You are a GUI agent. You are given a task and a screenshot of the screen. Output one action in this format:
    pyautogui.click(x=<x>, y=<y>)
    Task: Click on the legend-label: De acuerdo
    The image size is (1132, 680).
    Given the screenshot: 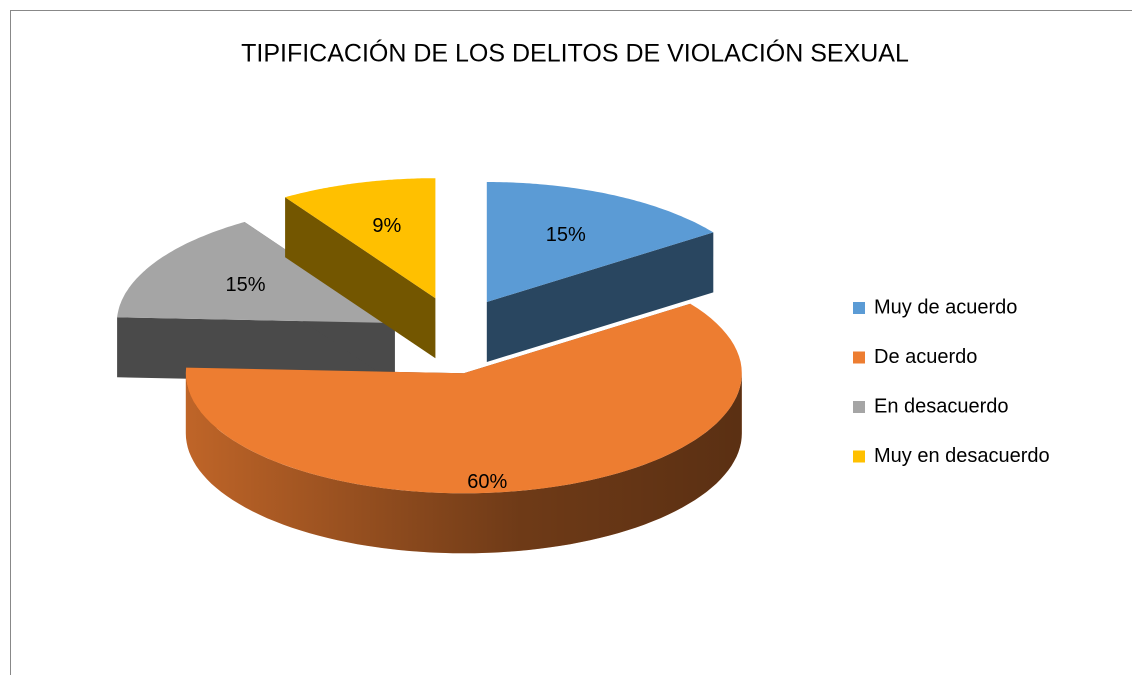 What is the action you would take?
    pyautogui.click(x=925, y=357)
    